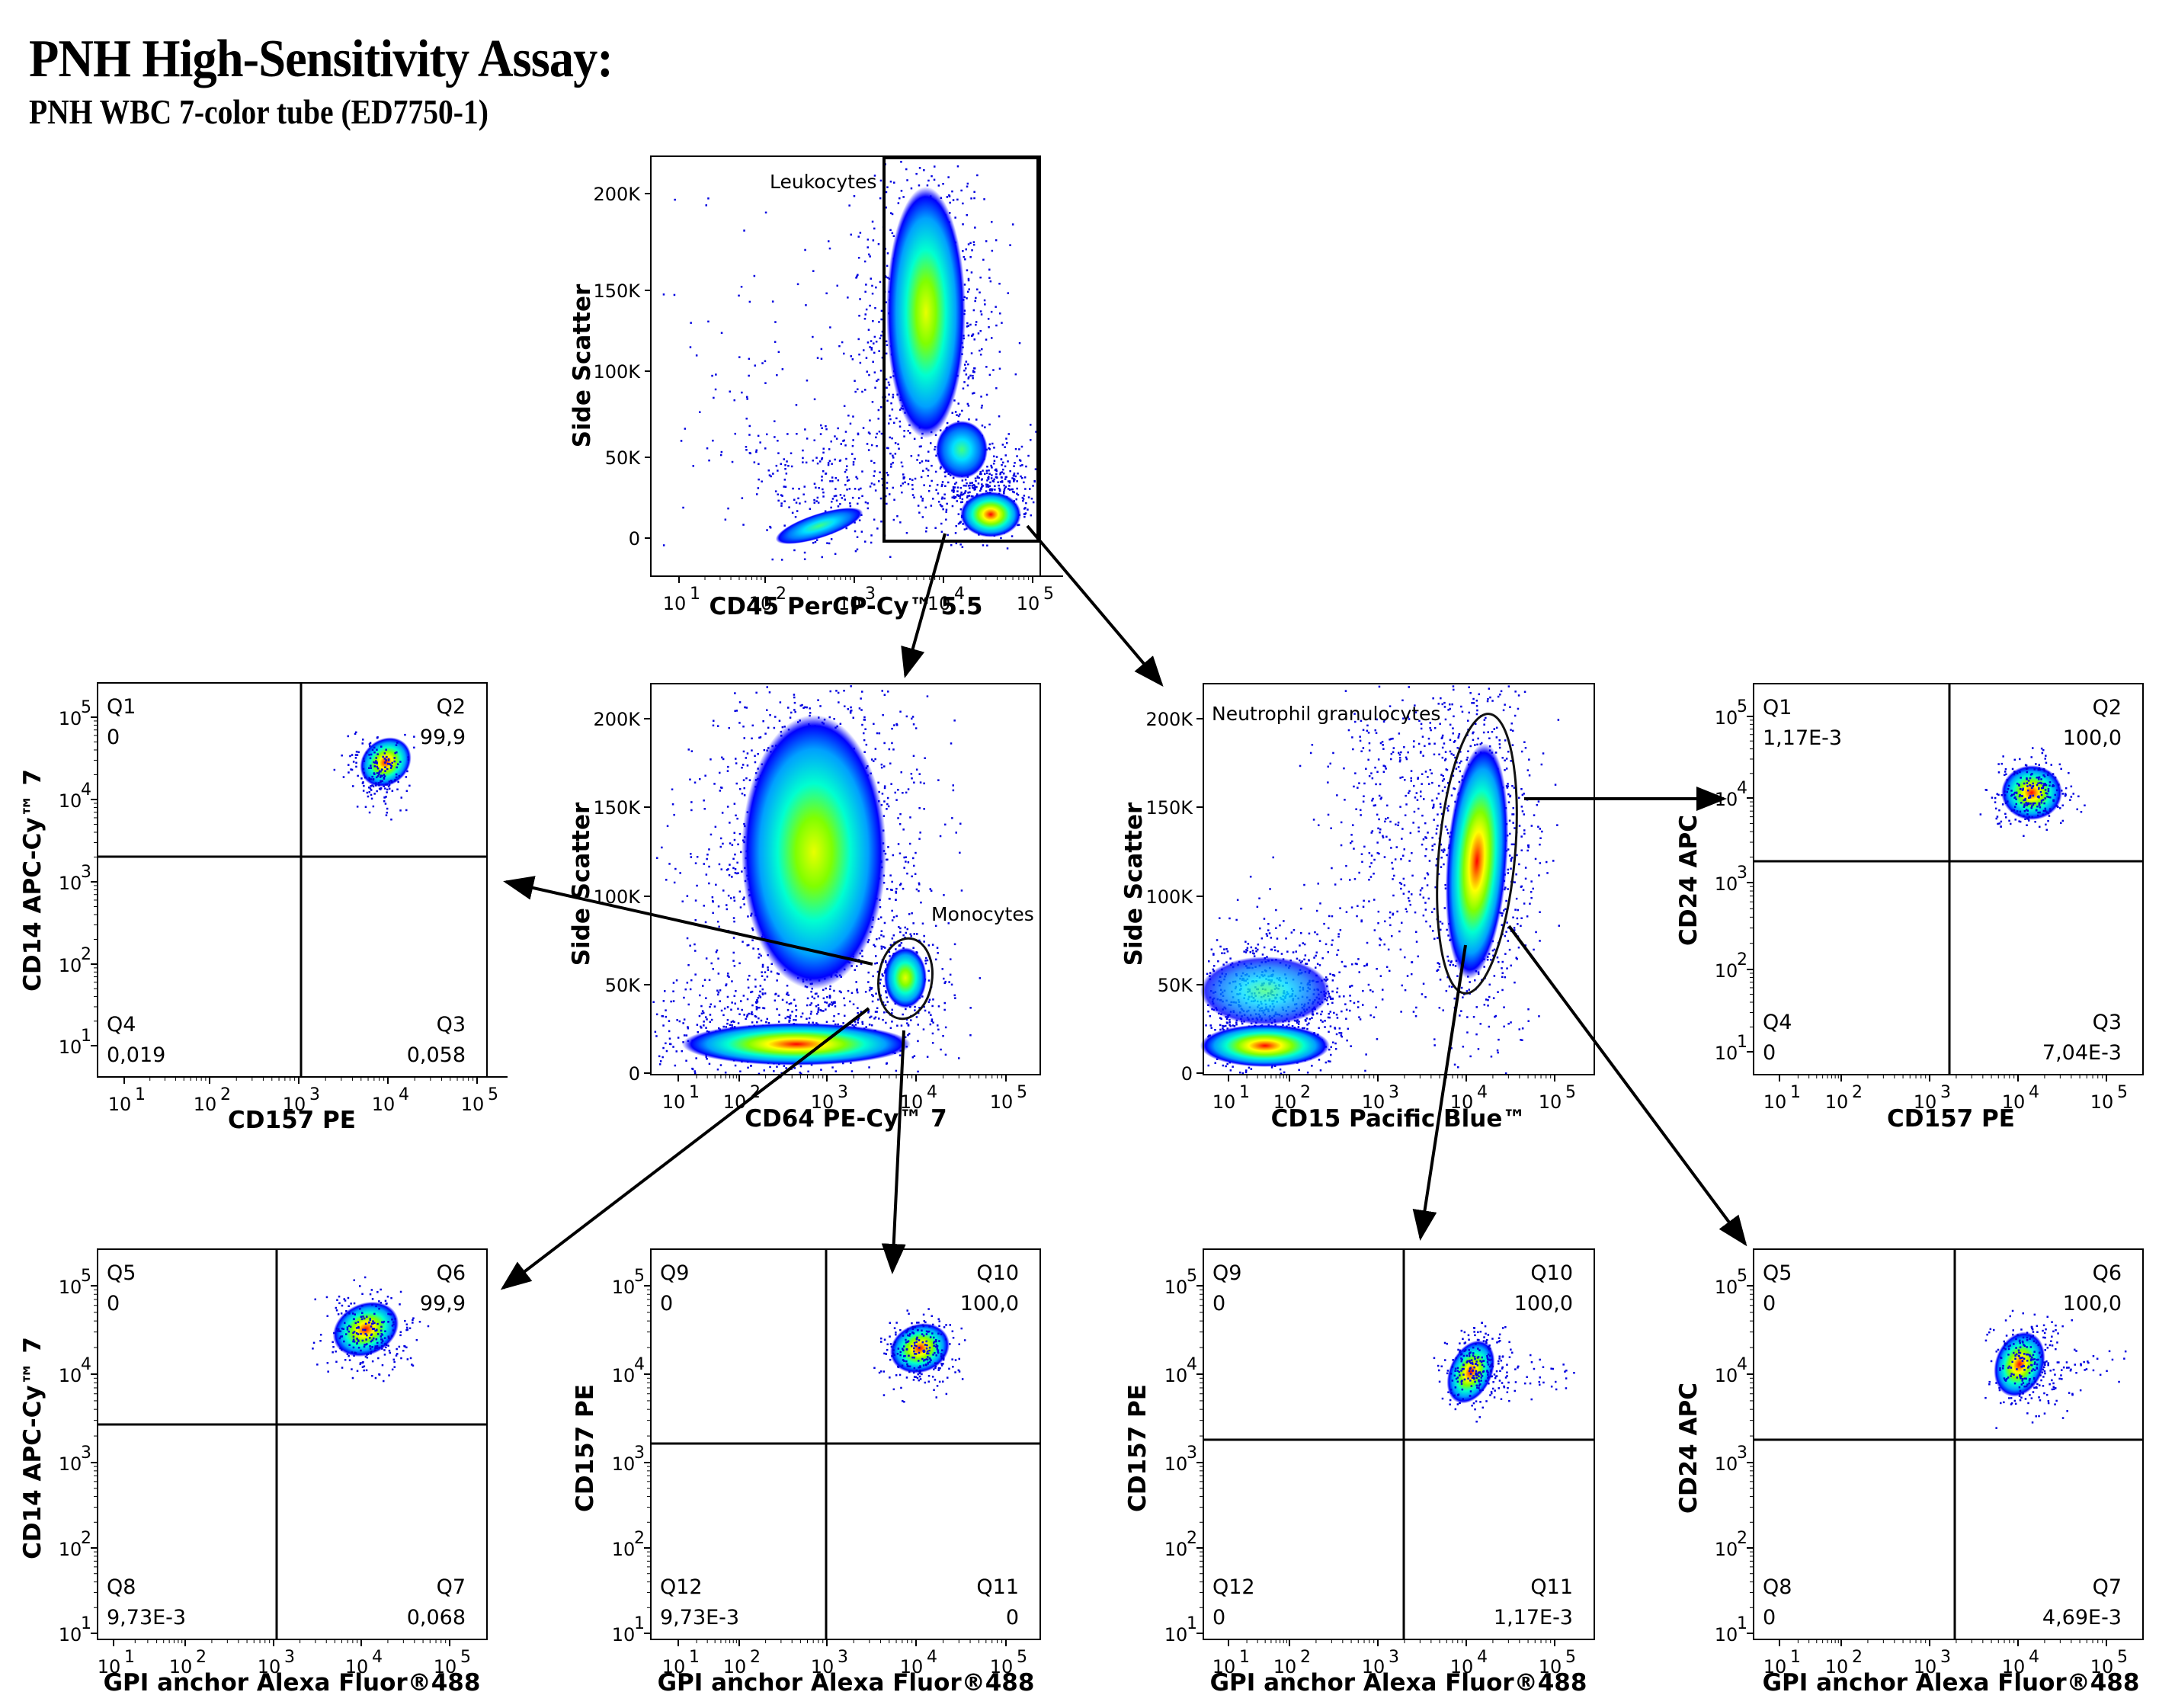 Image resolution: width=2159 pixels, height=1708 pixels. What do you see at coordinates (1689, 880) in the screenshot?
I see `y-axis-title: CD24 APC` at bounding box center [1689, 880].